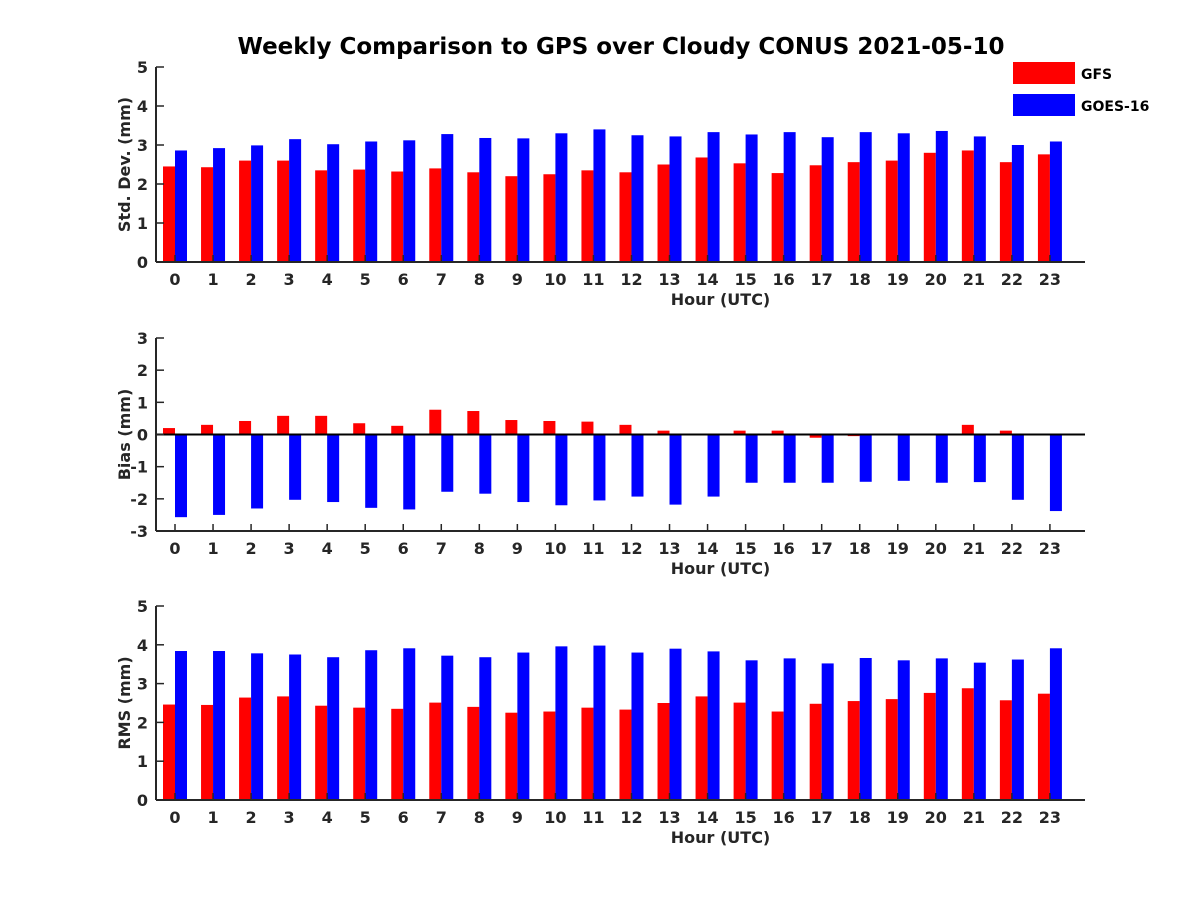  What do you see at coordinates (142, 223) in the screenshot?
I see `stddev-ytick-label: 1` at bounding box center [142, 223].